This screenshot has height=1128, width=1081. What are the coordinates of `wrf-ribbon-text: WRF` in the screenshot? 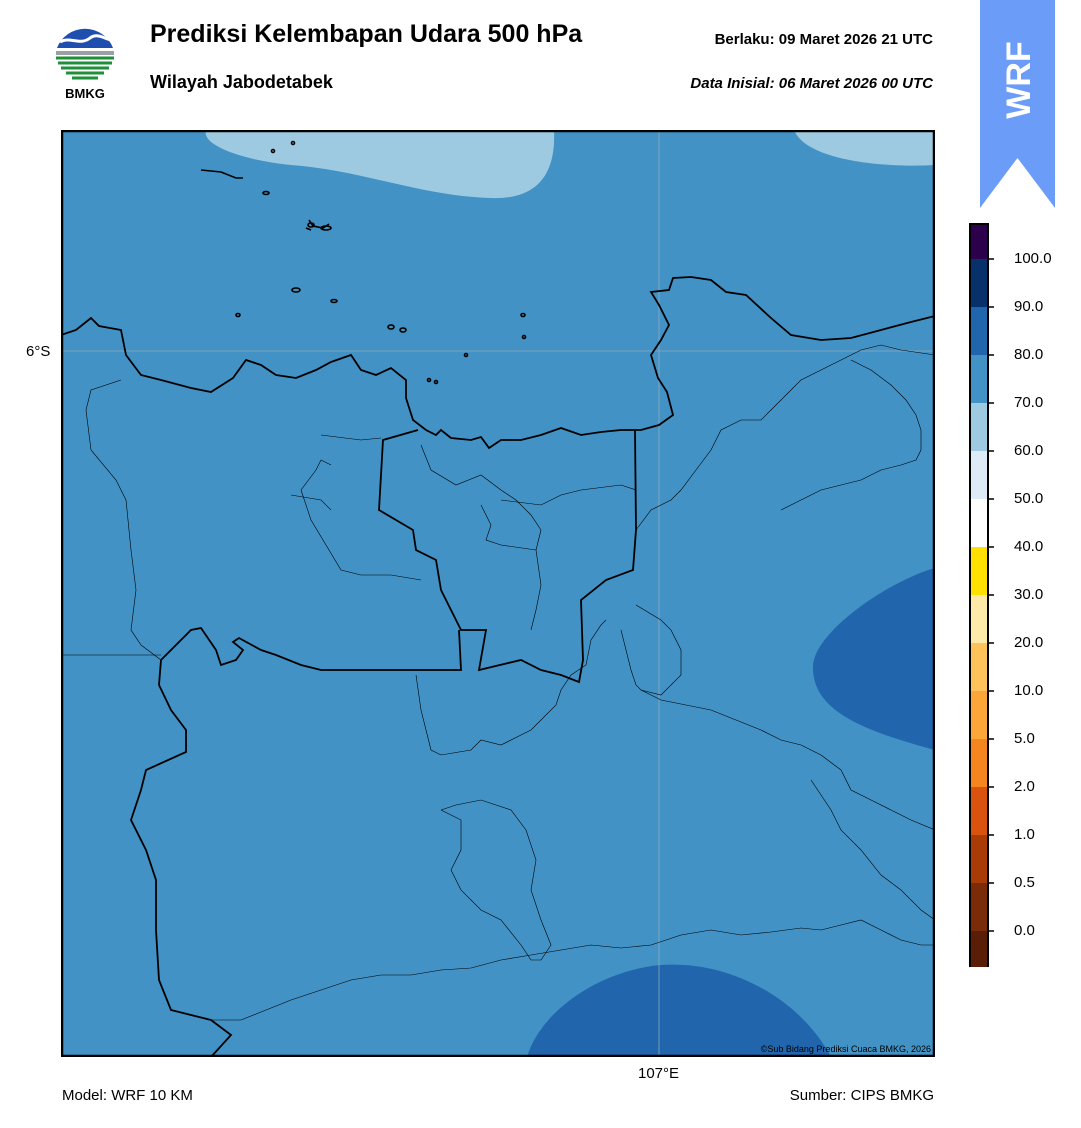 It's located at (1019, 79).